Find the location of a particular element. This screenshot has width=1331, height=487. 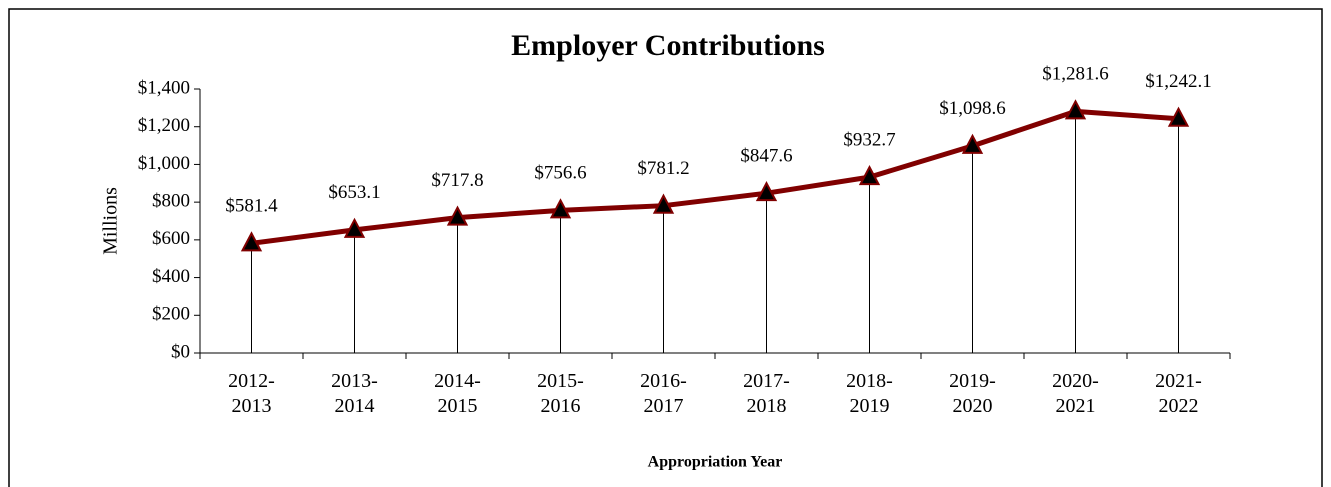

x-tick-label: 2012-2013 is located at coordinates (251, 393).